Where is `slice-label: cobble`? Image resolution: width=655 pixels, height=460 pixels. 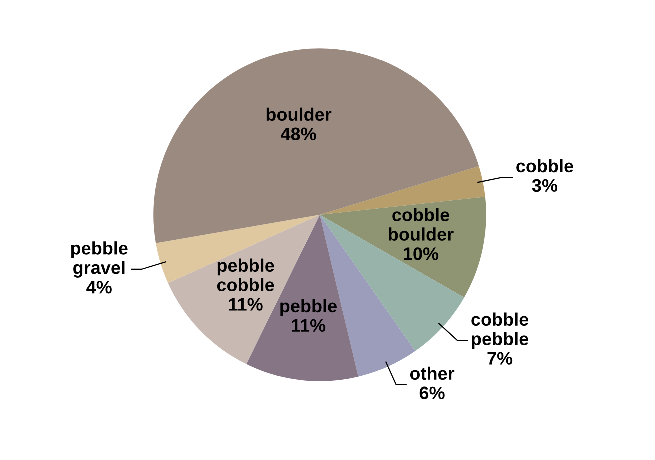
slice-label: cobble is located at coordinates (545, 166).